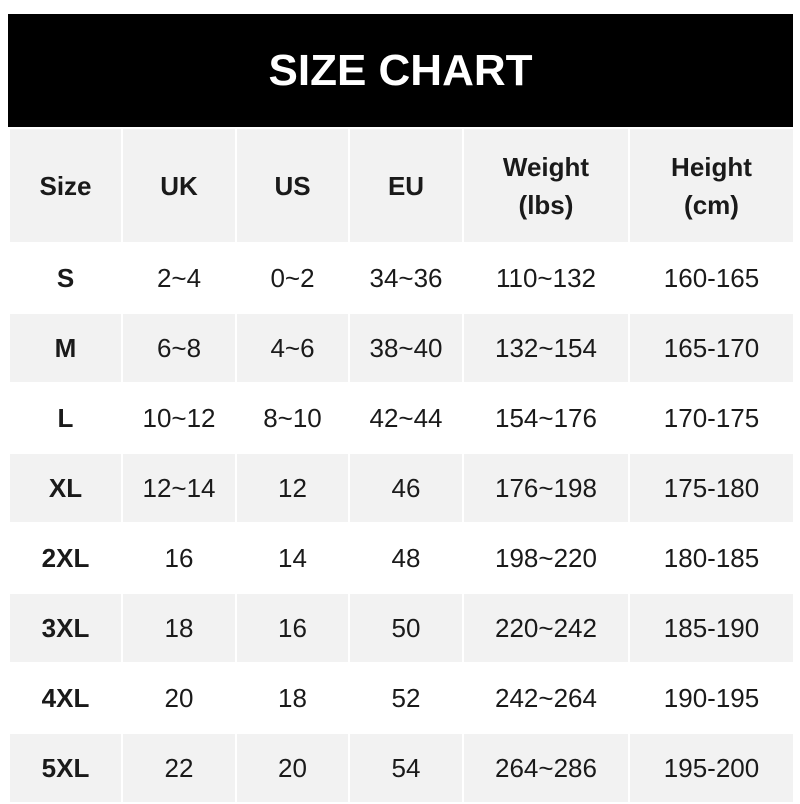 The width and height of the screenshot is (800, 804). Describe the element at coordinates (406, 348) in the screenshot. I see `cell-eu: 38~40` at that location.